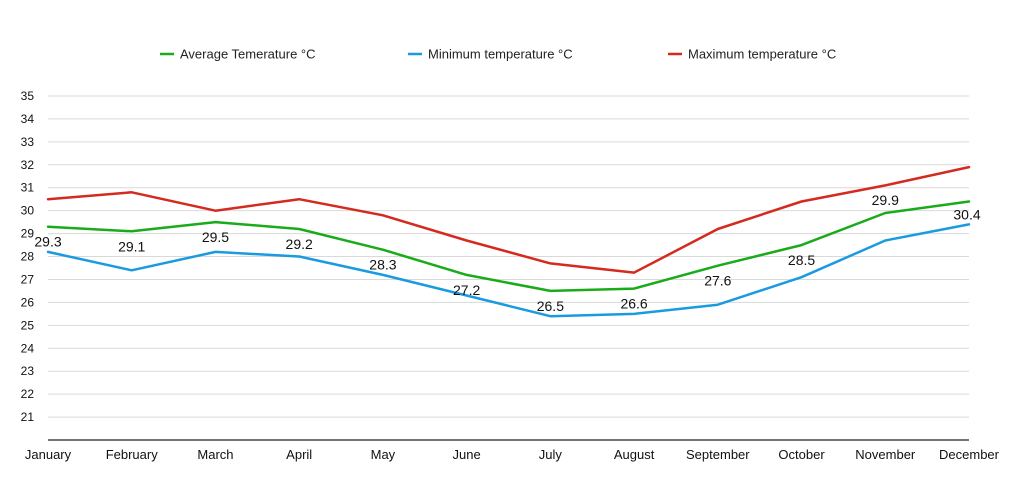 Image resolution: width=1024 pixels, height=502 pixels. What do you see at coordinates (28, 96) in the screenshot?
I see `y-tick-label: 35` at bounding box center [28, 96].